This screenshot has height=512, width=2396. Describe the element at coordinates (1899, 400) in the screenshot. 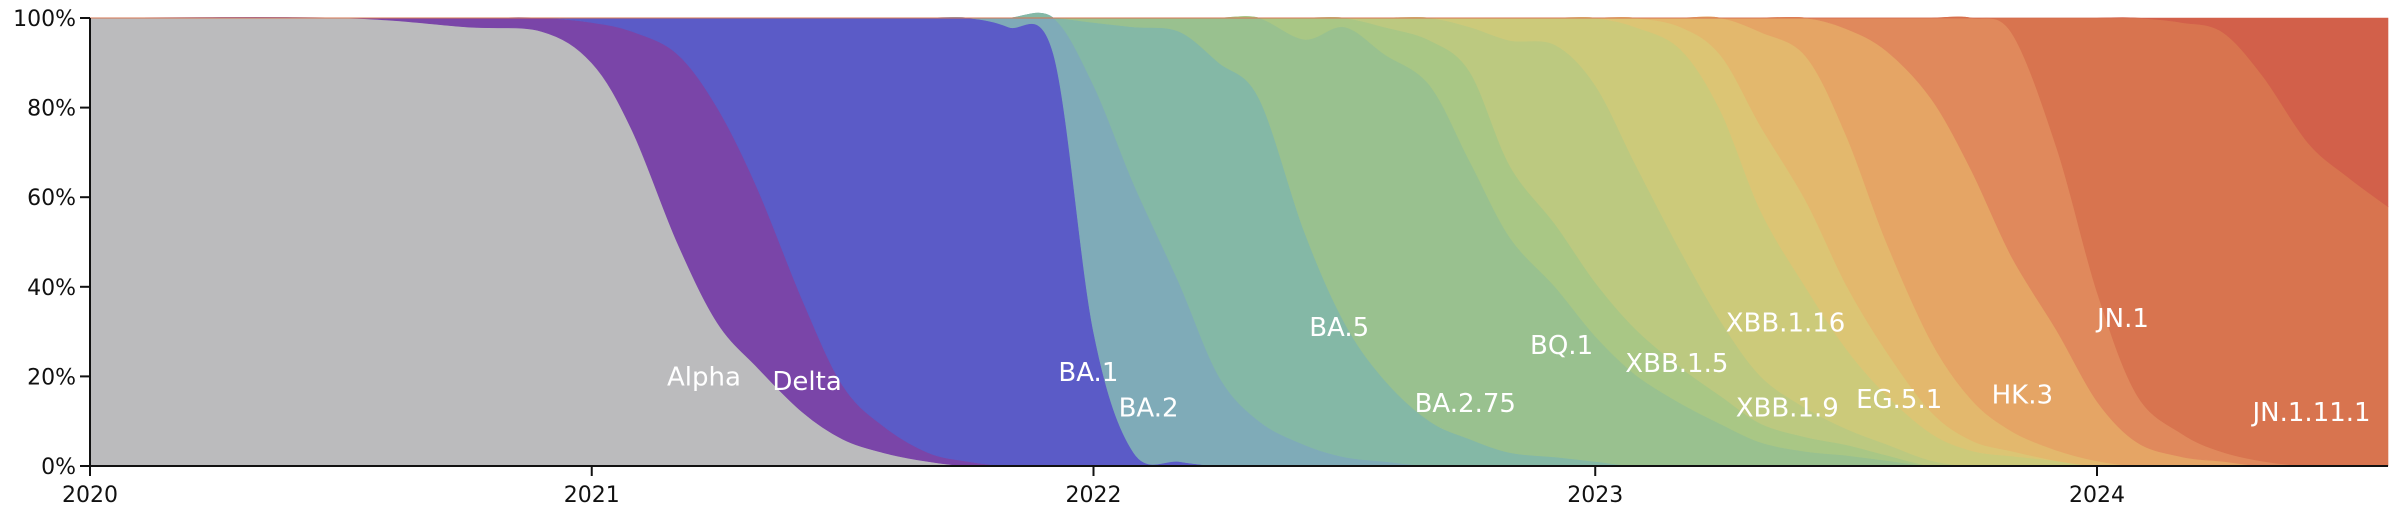

I see `series-label-eg-5-1: EG.5.1` at that location.